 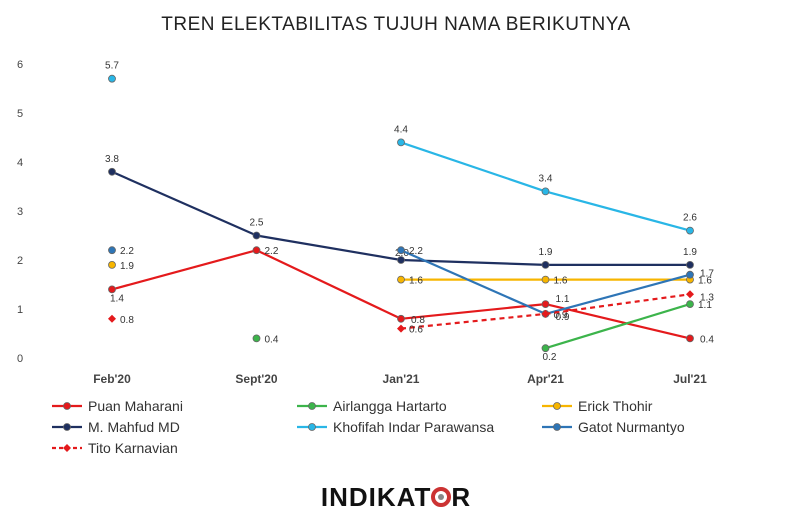 What do you see at coordinates (20, 163) in the screenshot?
I see `y-tick-label: 4` at bounding box center [20, 163].